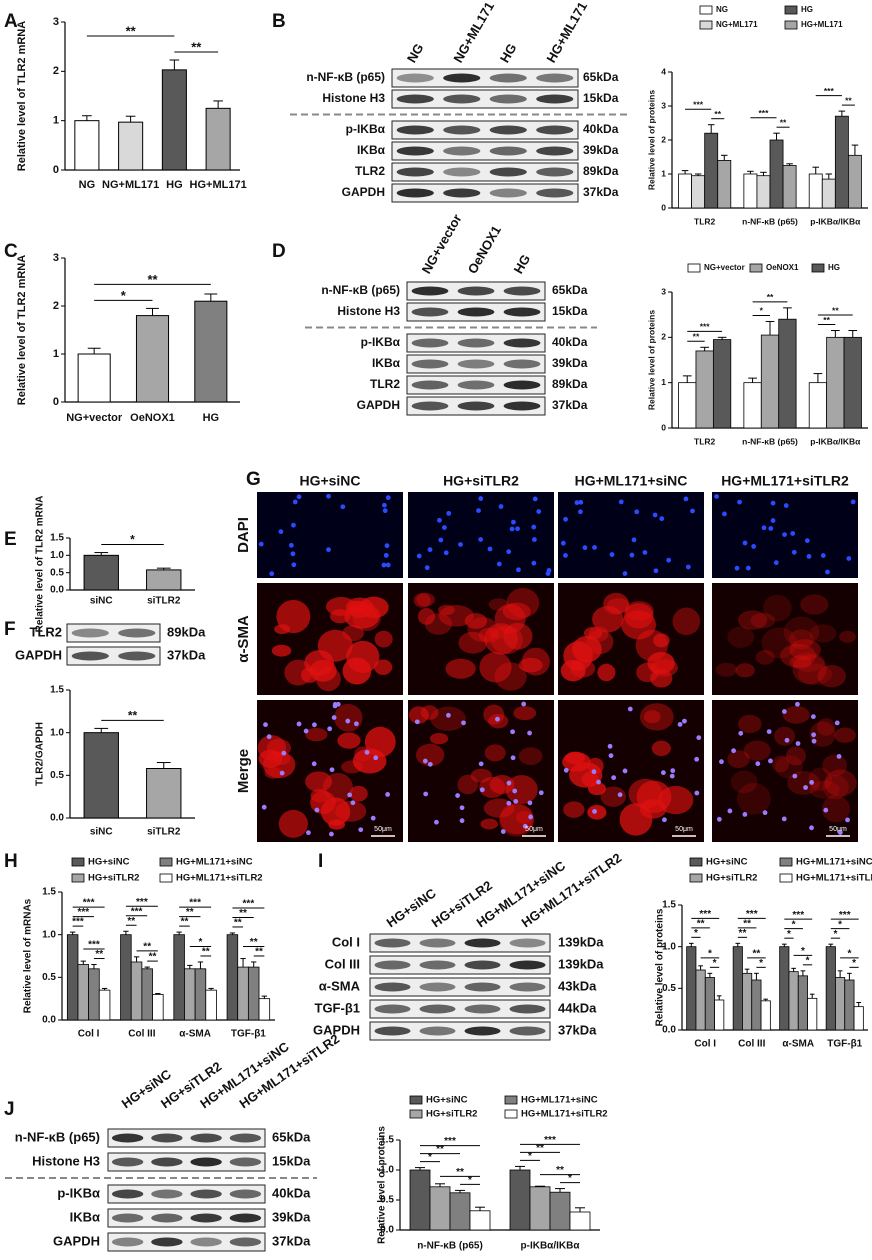 The width and height of the screenshot is (872, 1260). Describe the element at coordinates (663, 382) in the screenshot. I see `y-tick-label: 1` at that location.